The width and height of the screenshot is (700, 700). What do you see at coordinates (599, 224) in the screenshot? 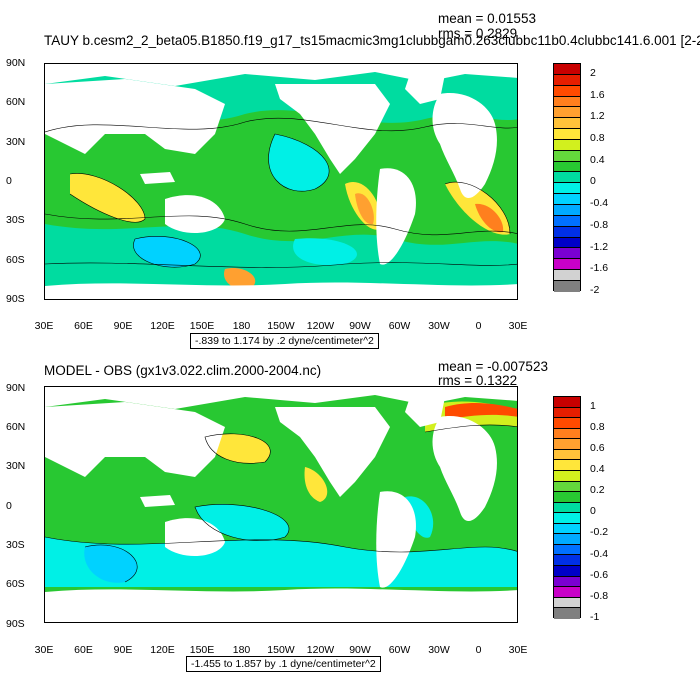
I see `colorbar-label: -0.8` at bounding box center [599, 224].